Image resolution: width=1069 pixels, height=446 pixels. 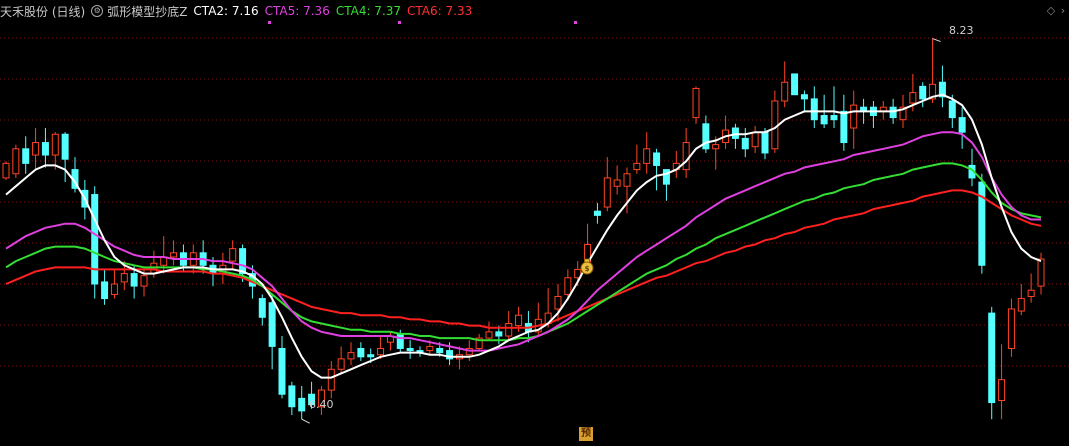 I want to click on money-bag-icon: $, so click(x=587, y=266).